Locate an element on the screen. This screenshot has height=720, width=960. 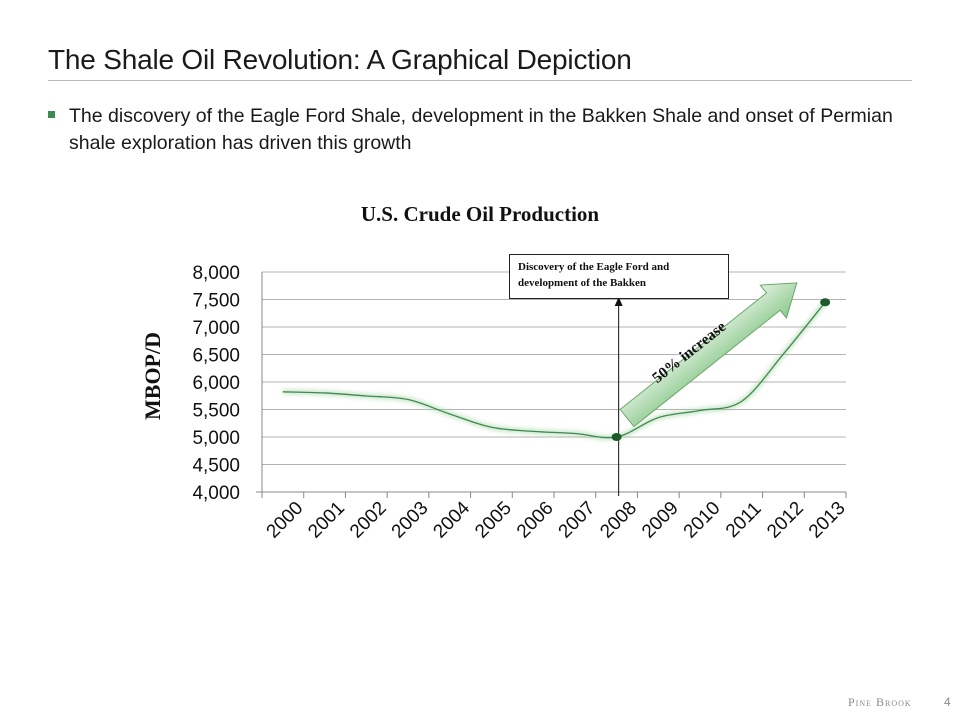
x-tick-label: 2009 is located at coordinates (660, 520).